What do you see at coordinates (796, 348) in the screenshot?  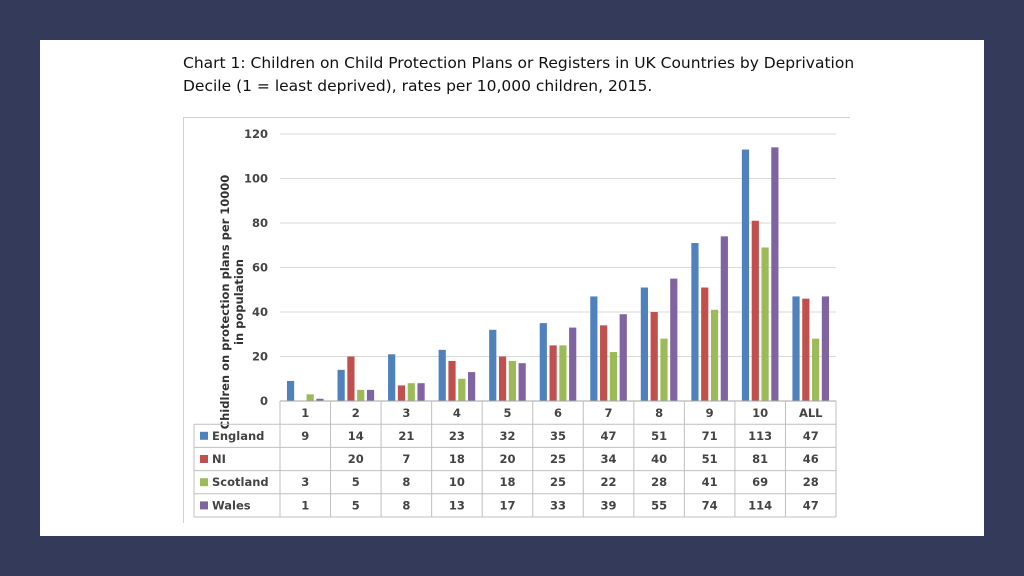 I see `bar-england-all` at bounding box center [796, 348].